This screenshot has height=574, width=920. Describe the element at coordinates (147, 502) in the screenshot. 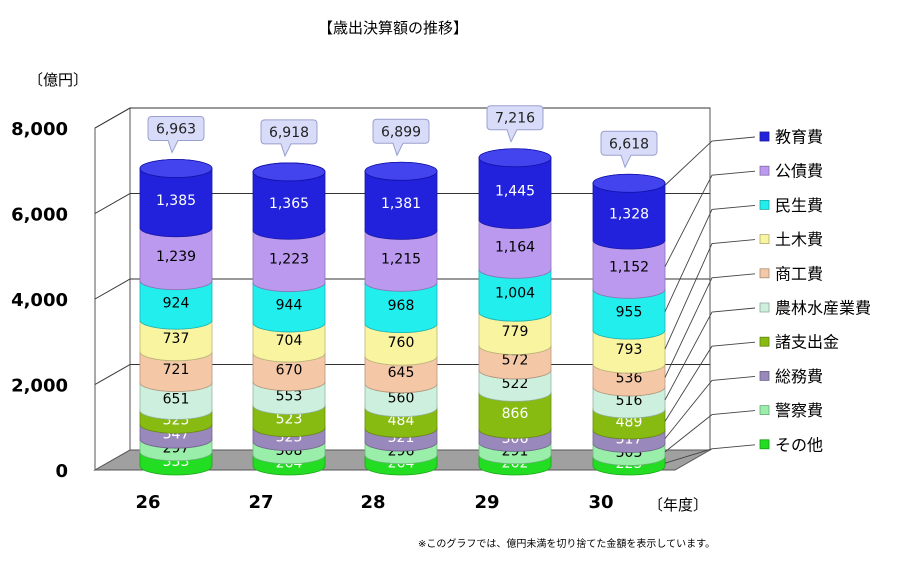

I see `x-tick-label: 26` at that location.